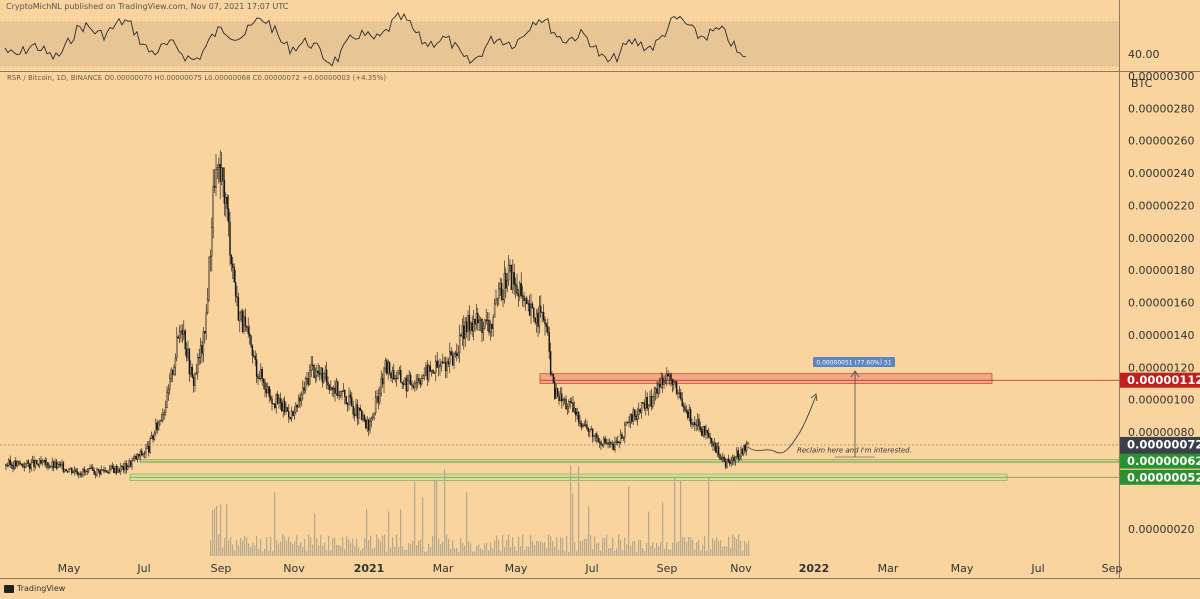 This screenshot has height=599, width=1200. I want to click on measure-tool: 0.00000051 (77.60%) 51, so click(854, 407).